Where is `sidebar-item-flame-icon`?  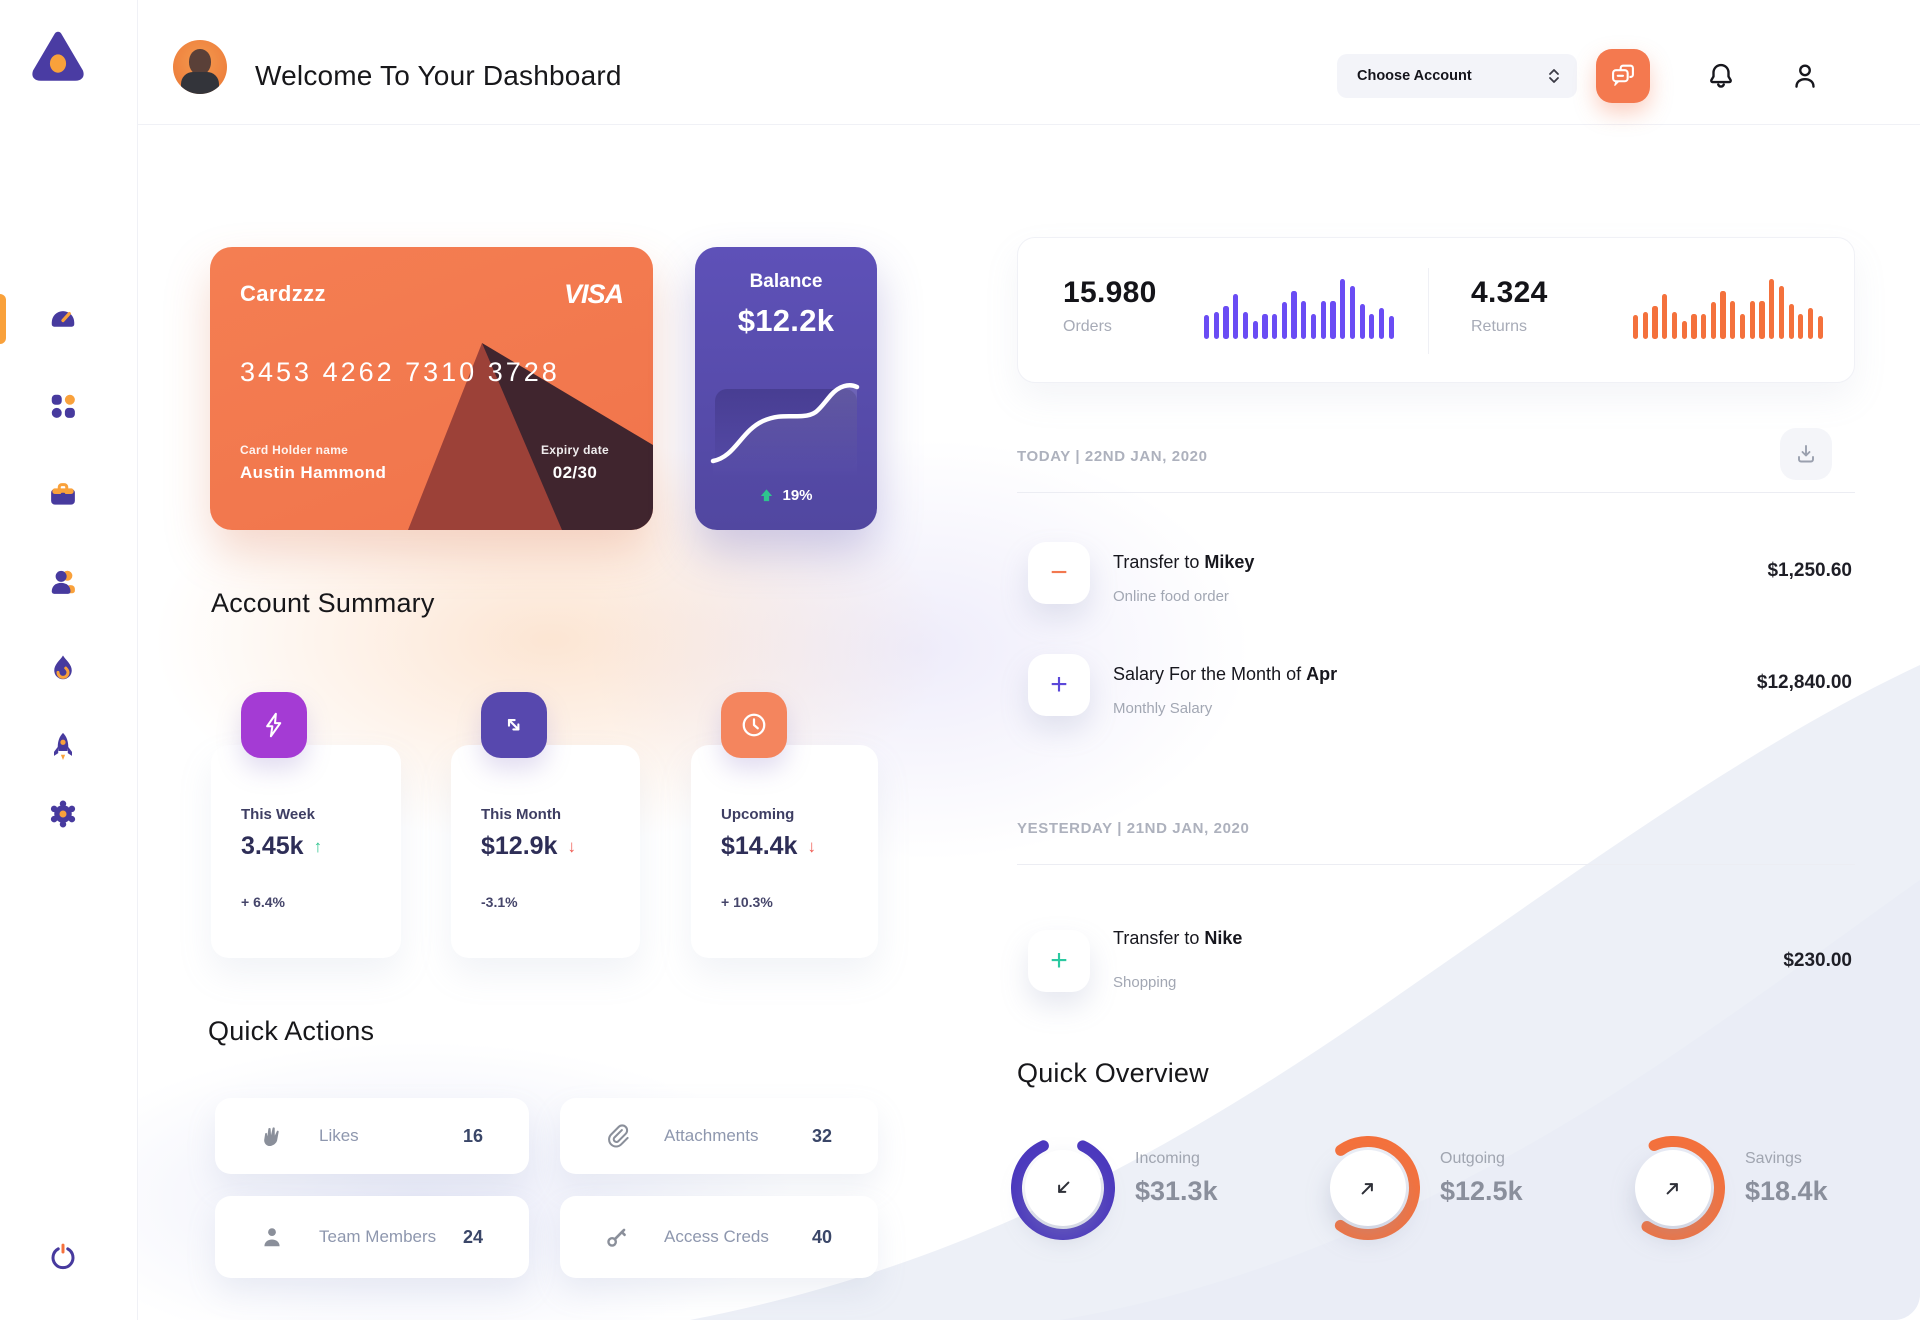
sidebar-item-flame-icon is located at coordinates (63, 668).